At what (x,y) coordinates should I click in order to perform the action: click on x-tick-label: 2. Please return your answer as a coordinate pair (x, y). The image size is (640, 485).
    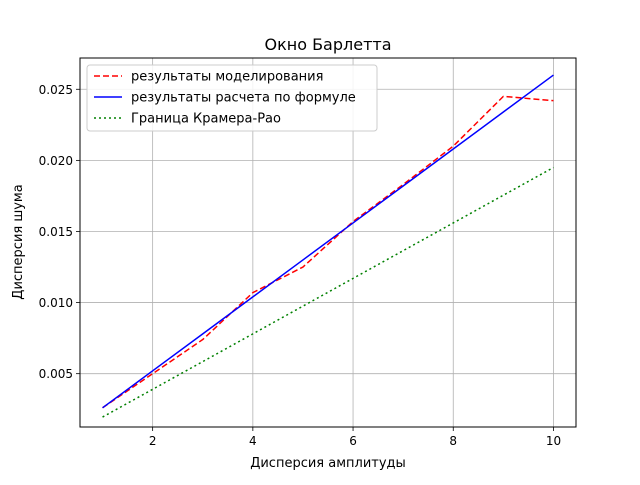
    Looking at the image, I should click on (153, 441).